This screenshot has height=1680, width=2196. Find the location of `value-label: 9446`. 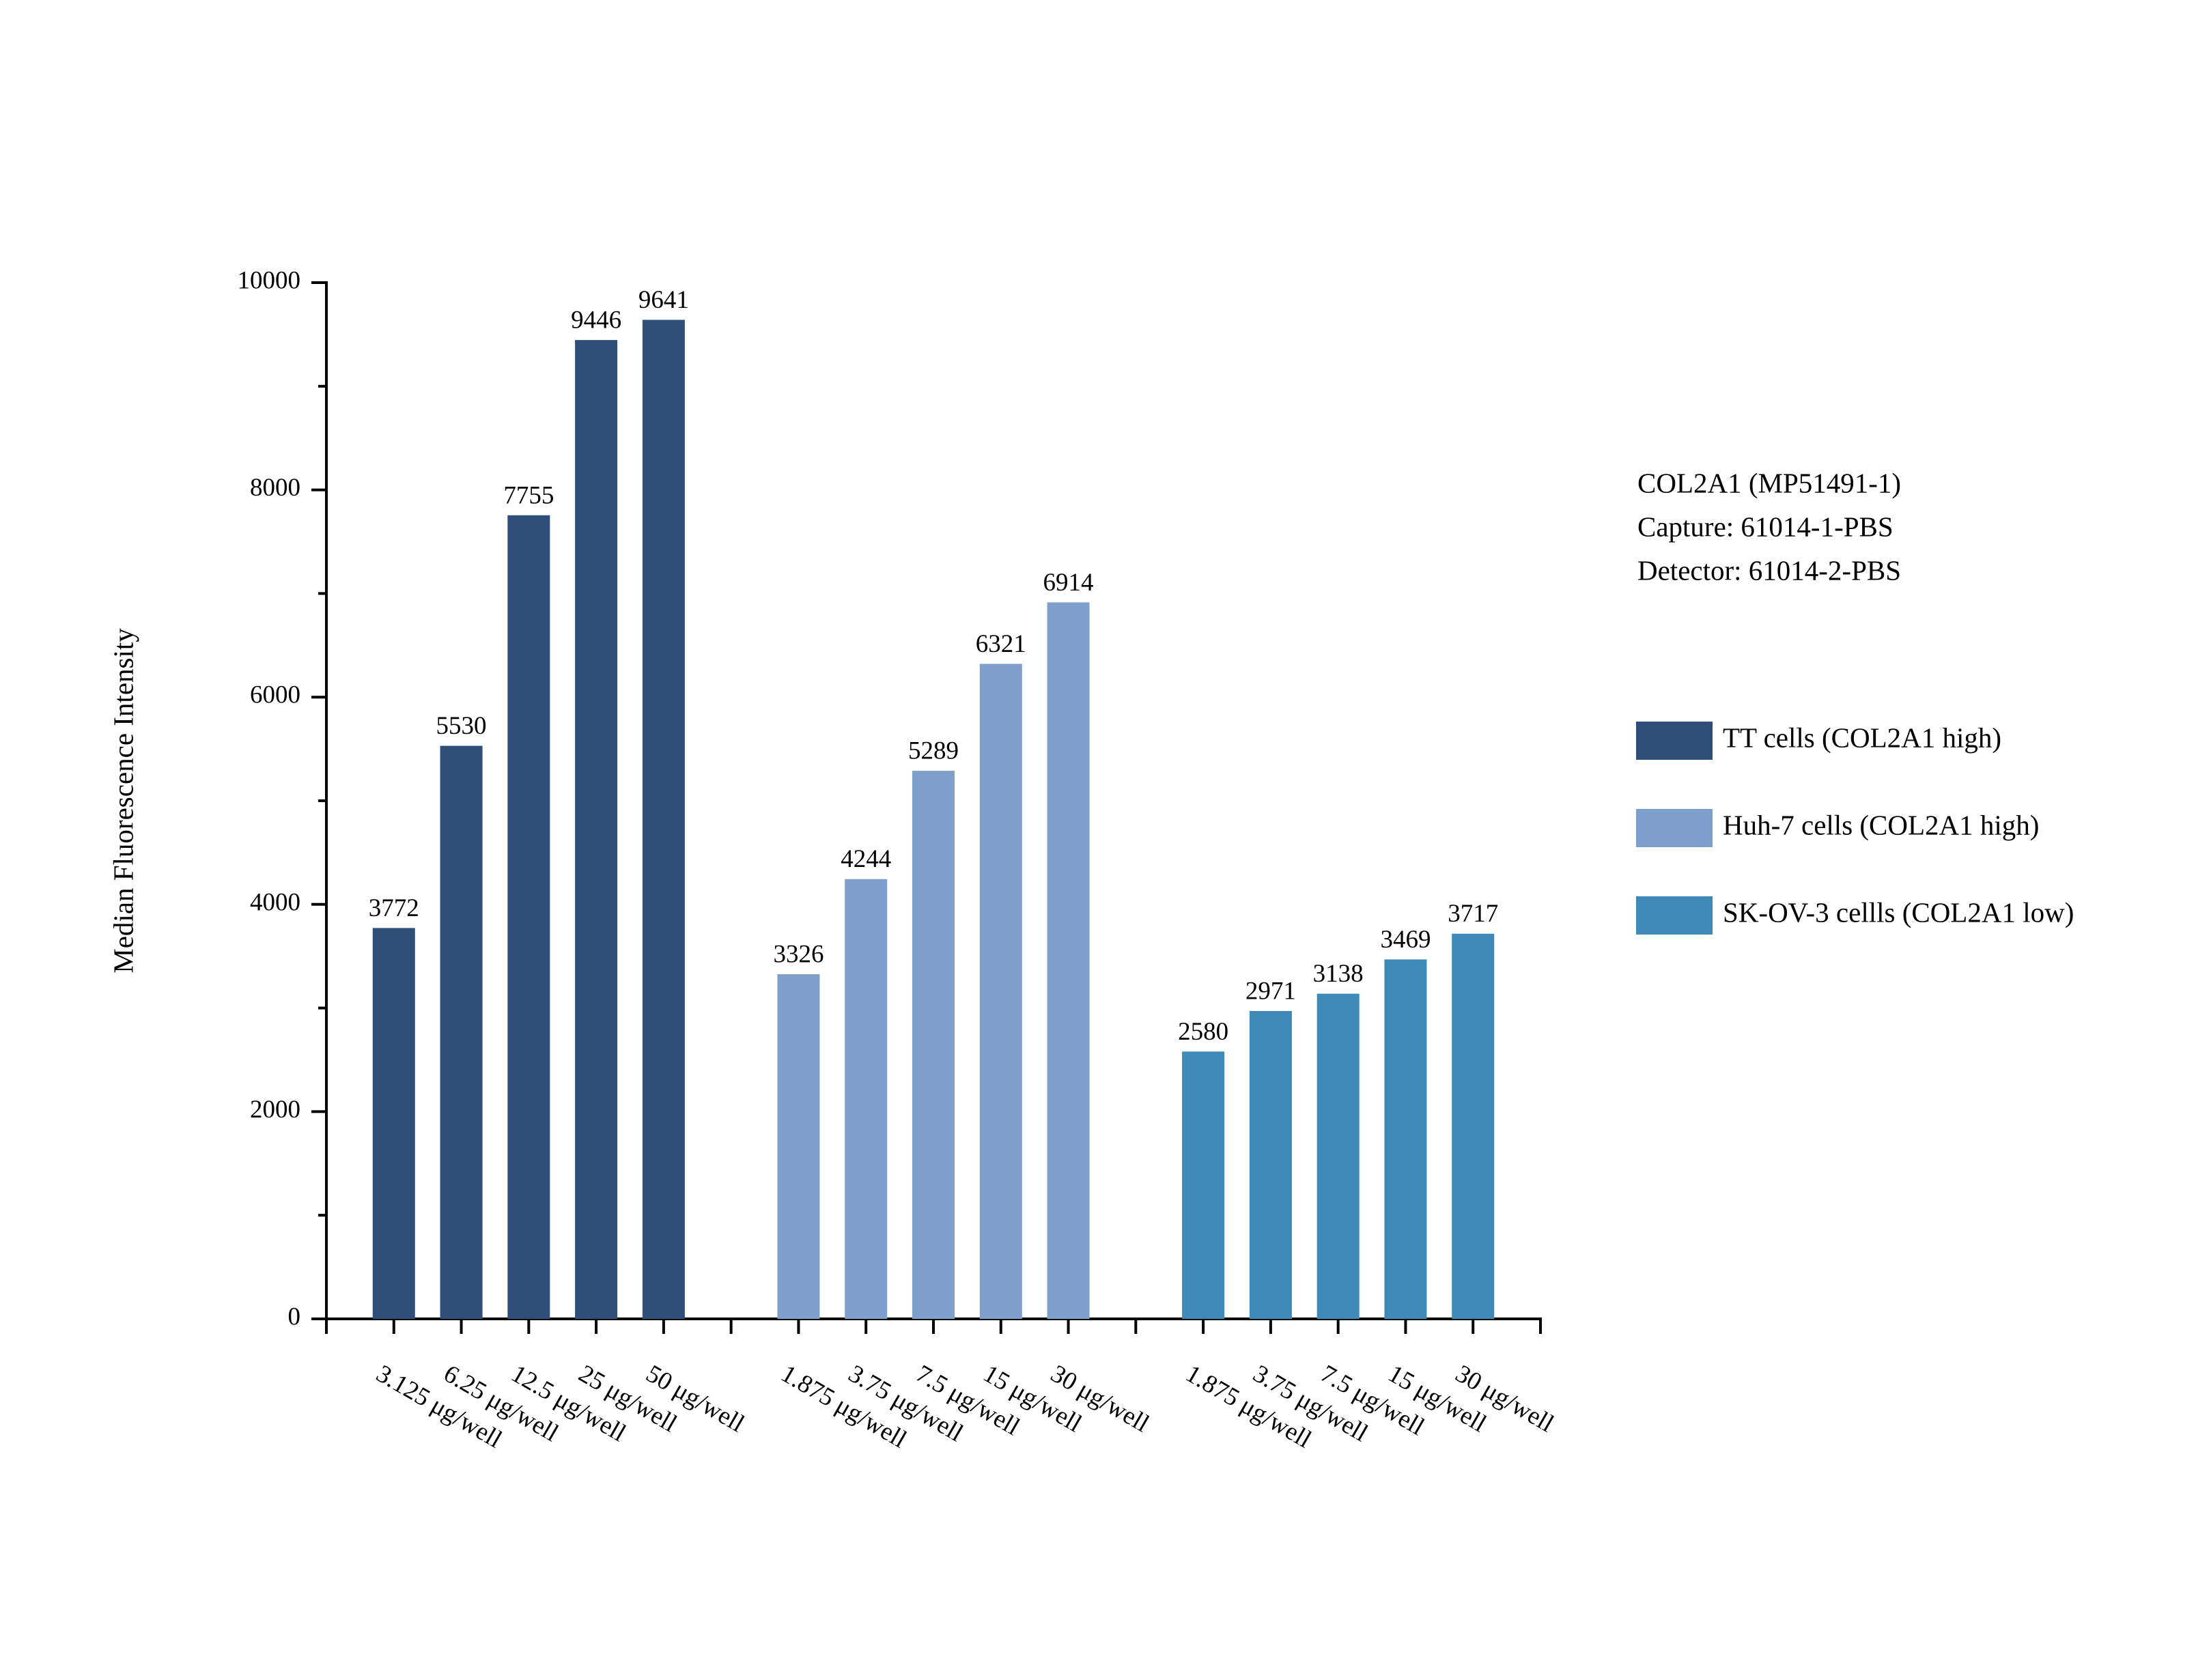

value-label: 9446 is located at coordinates (596, 320).